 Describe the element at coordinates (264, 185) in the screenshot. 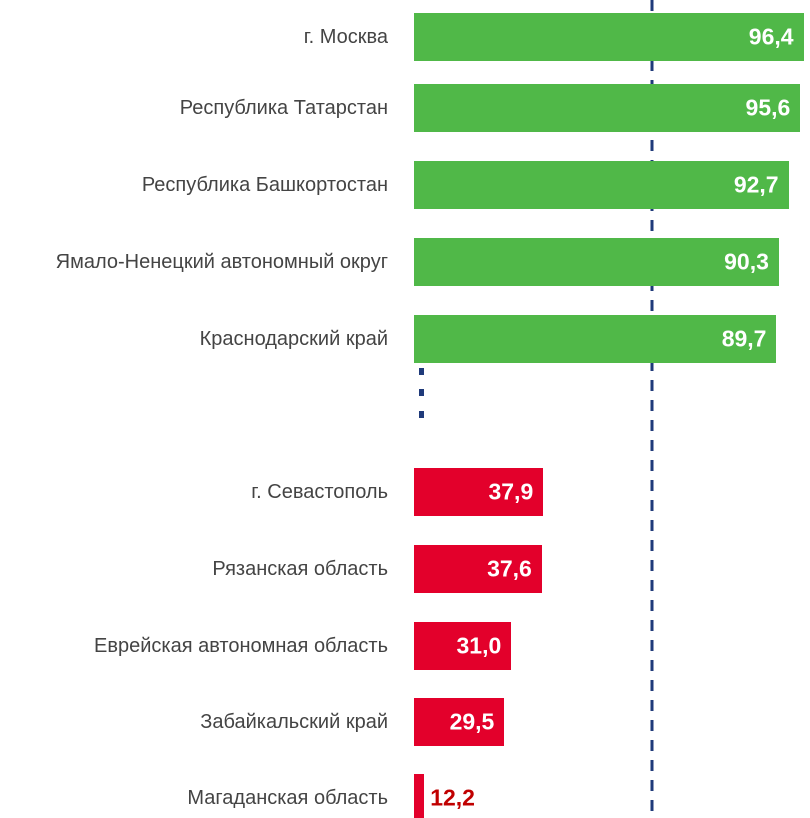

I see `category-text: Республика Башкортостан` at that location.